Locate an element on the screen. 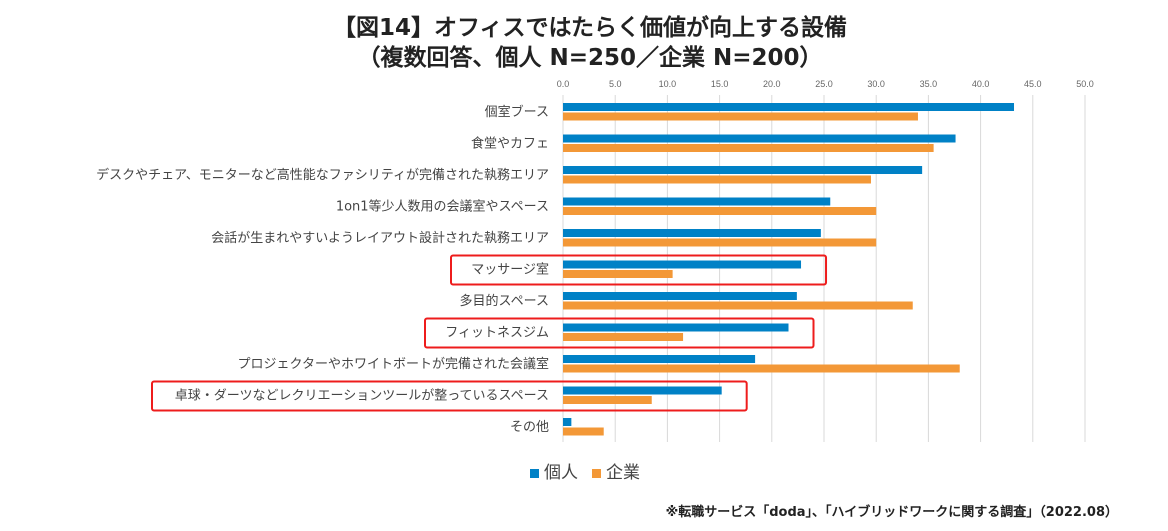 The height and width of the screenshot is (531, 1168). category-label: 多目的スペース is located at coordinates (504, 301).